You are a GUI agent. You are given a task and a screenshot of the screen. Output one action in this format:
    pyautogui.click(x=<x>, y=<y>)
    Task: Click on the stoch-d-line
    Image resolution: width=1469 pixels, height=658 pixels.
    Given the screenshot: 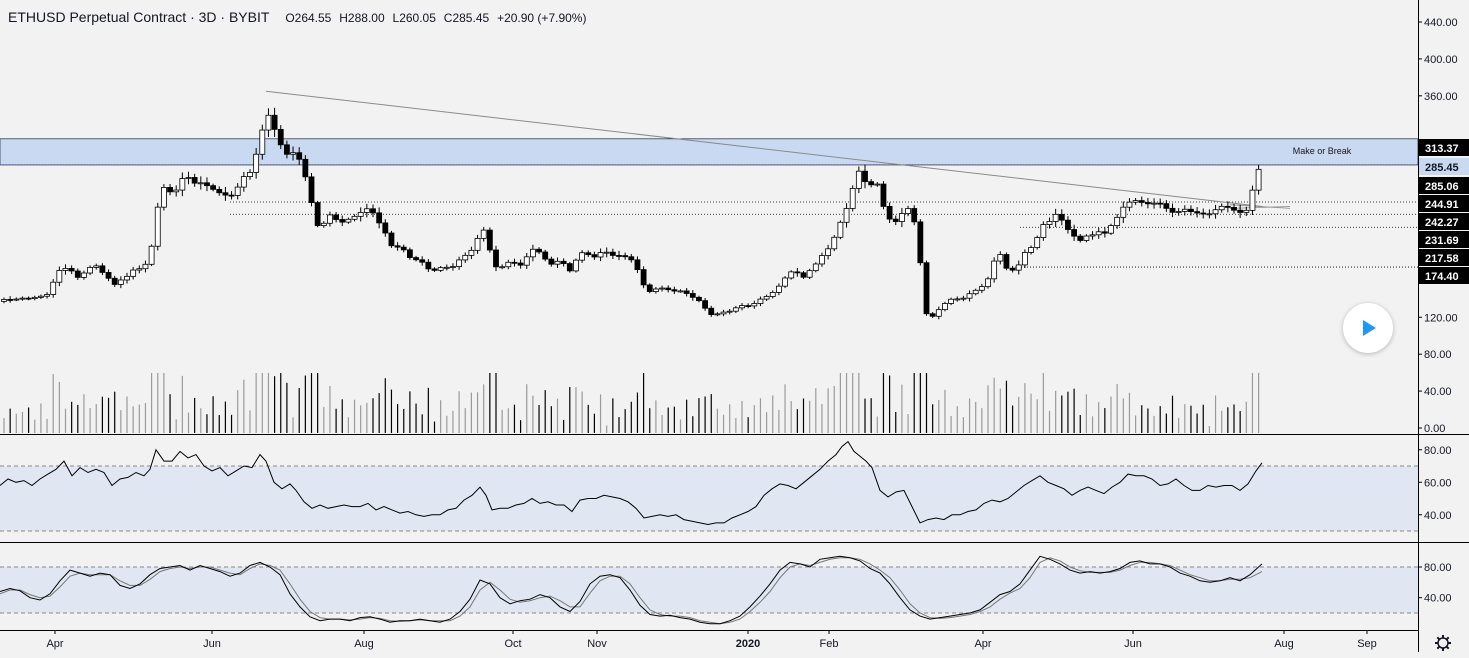 What is the action you would take?
    pyautogui.click(x=631, y=591)
    